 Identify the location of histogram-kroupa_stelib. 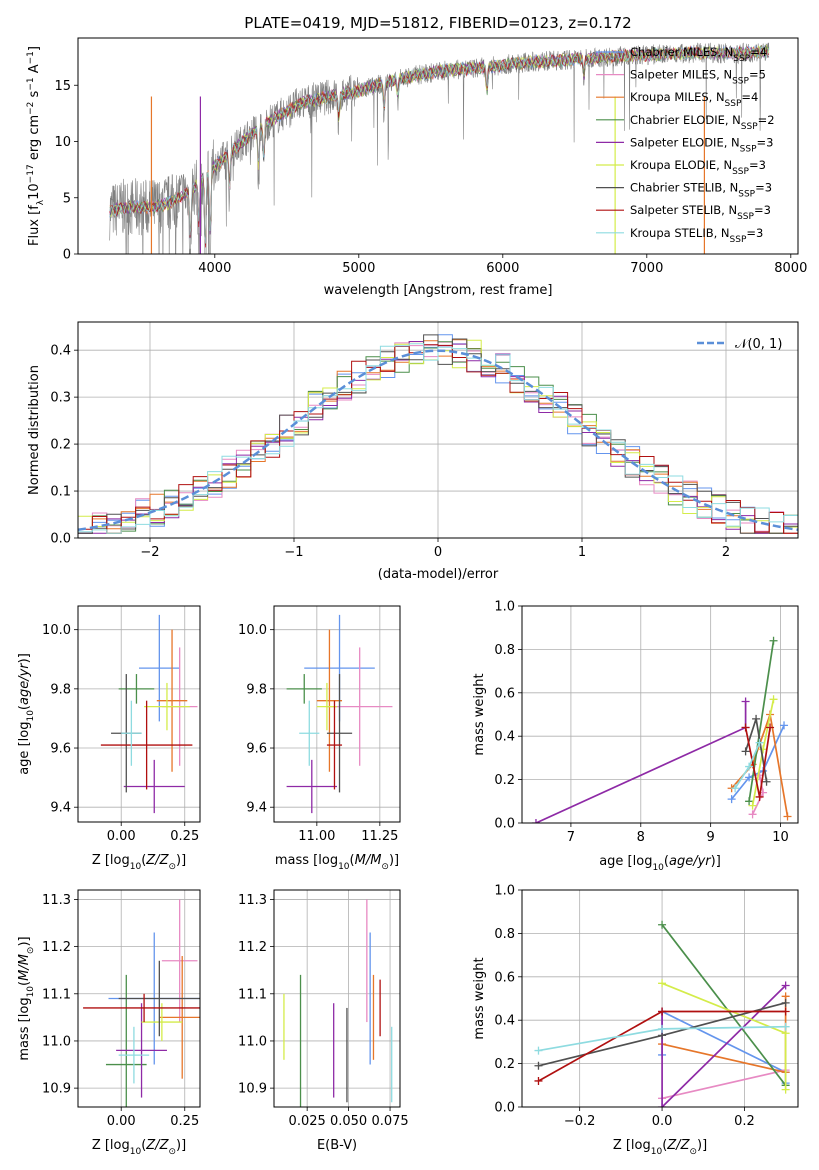
(438, 440).